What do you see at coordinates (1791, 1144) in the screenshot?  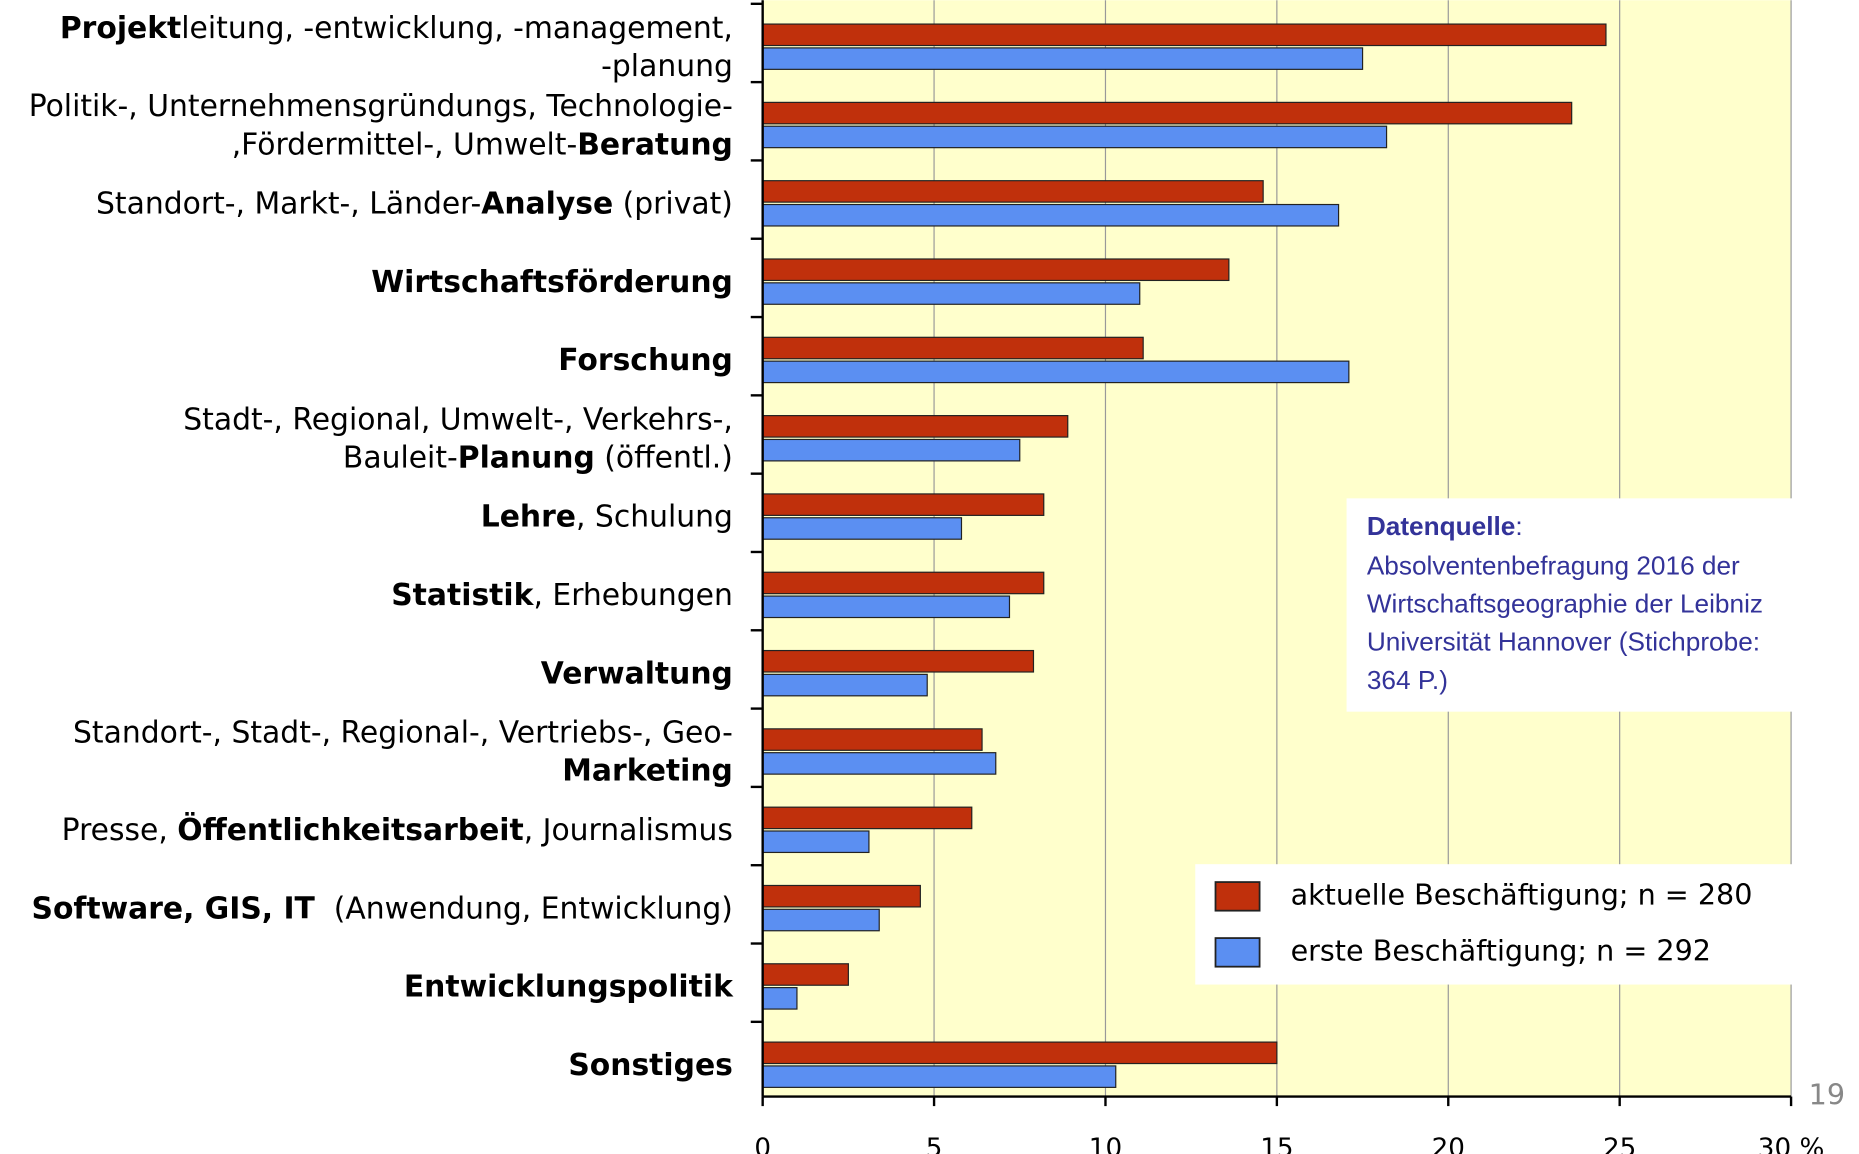 I see `x-tick-label: 30 %` at bounding box center [1791, 1144].